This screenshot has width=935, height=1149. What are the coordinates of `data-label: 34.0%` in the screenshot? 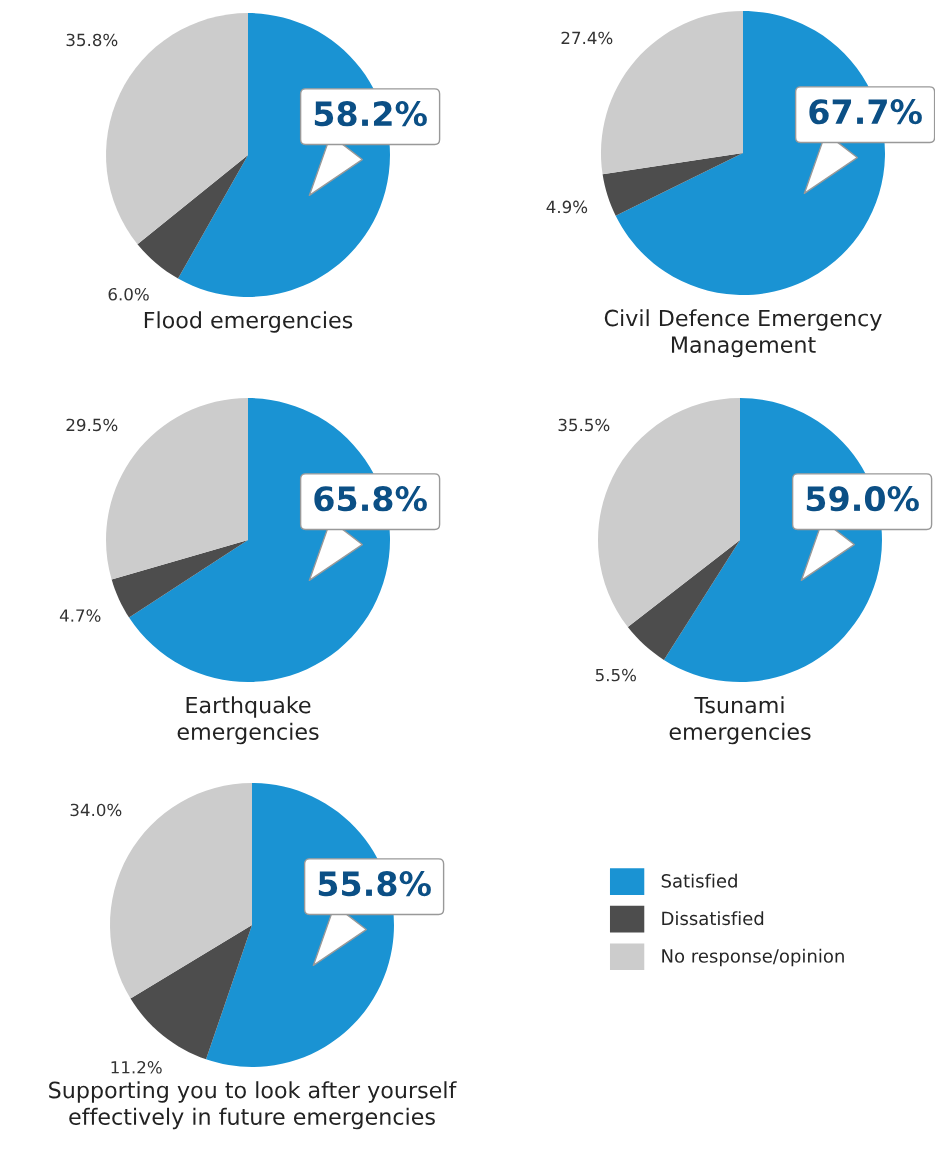 It's located at (96, 810).